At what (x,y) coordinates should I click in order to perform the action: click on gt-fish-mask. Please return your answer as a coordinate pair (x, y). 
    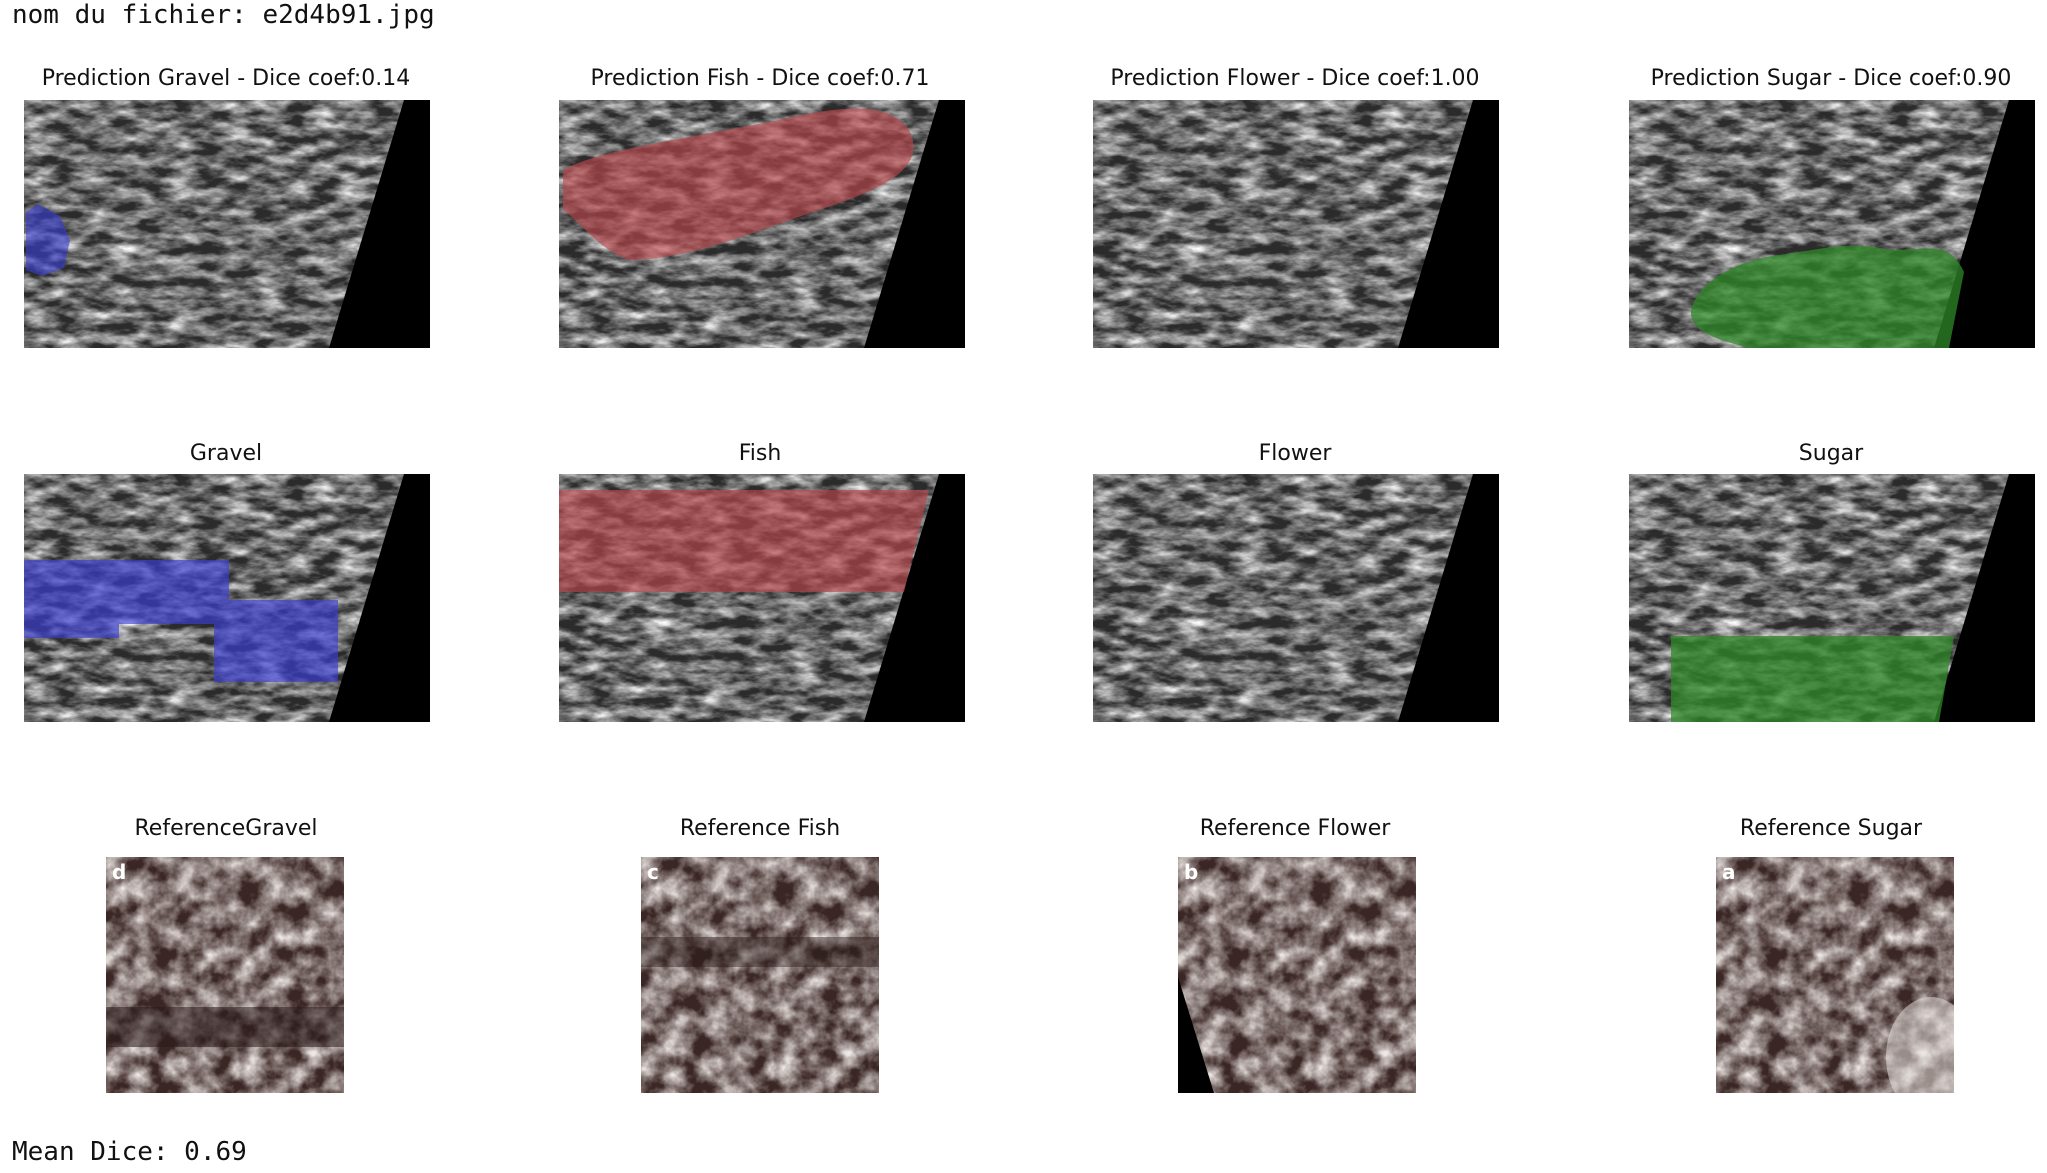
    Looking at the image, I should click on (744, 541).